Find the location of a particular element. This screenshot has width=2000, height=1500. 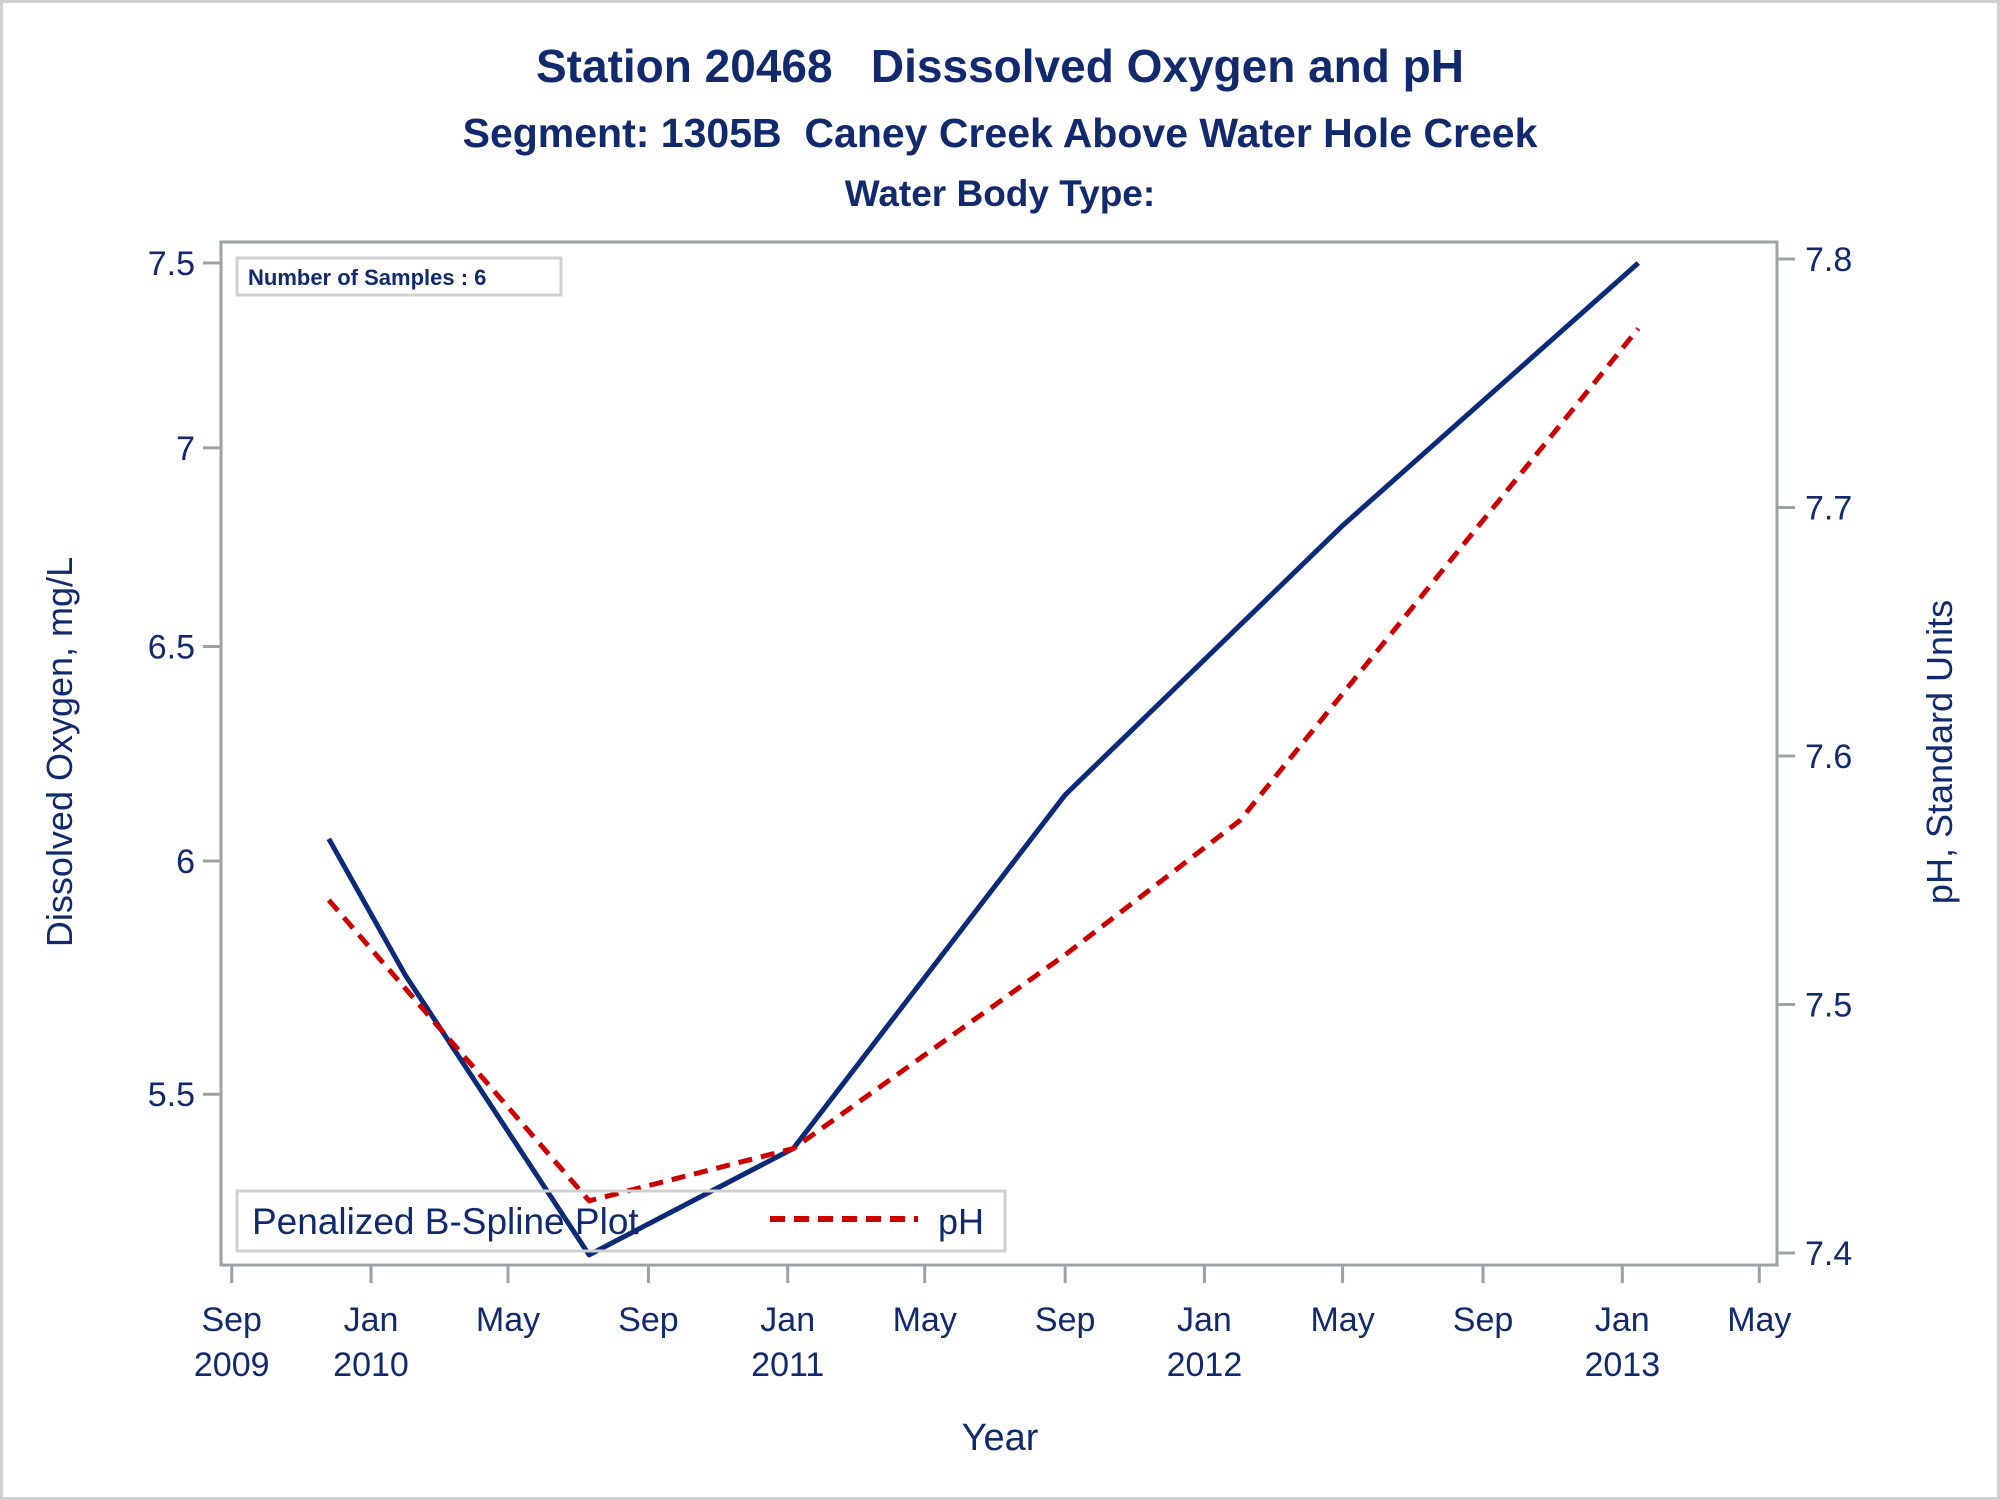

legend-box is located at coordinates (621, 1221).